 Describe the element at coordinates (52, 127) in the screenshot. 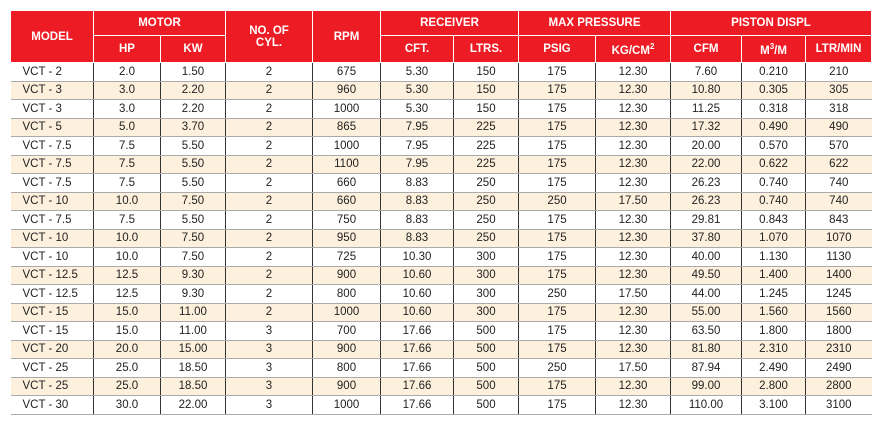

I see `cell-model: VCT - 5` at that location.